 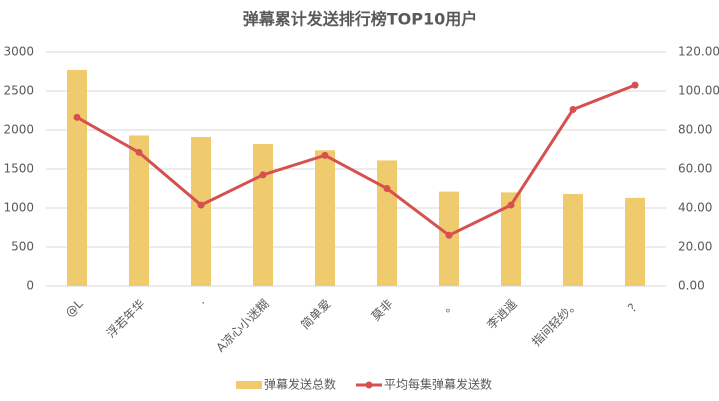 What do you see at coordinates (438, 384) in the screenshot?
I see `legend-label: 平均每集弹幕发送数` at bounding box center [438, 384].